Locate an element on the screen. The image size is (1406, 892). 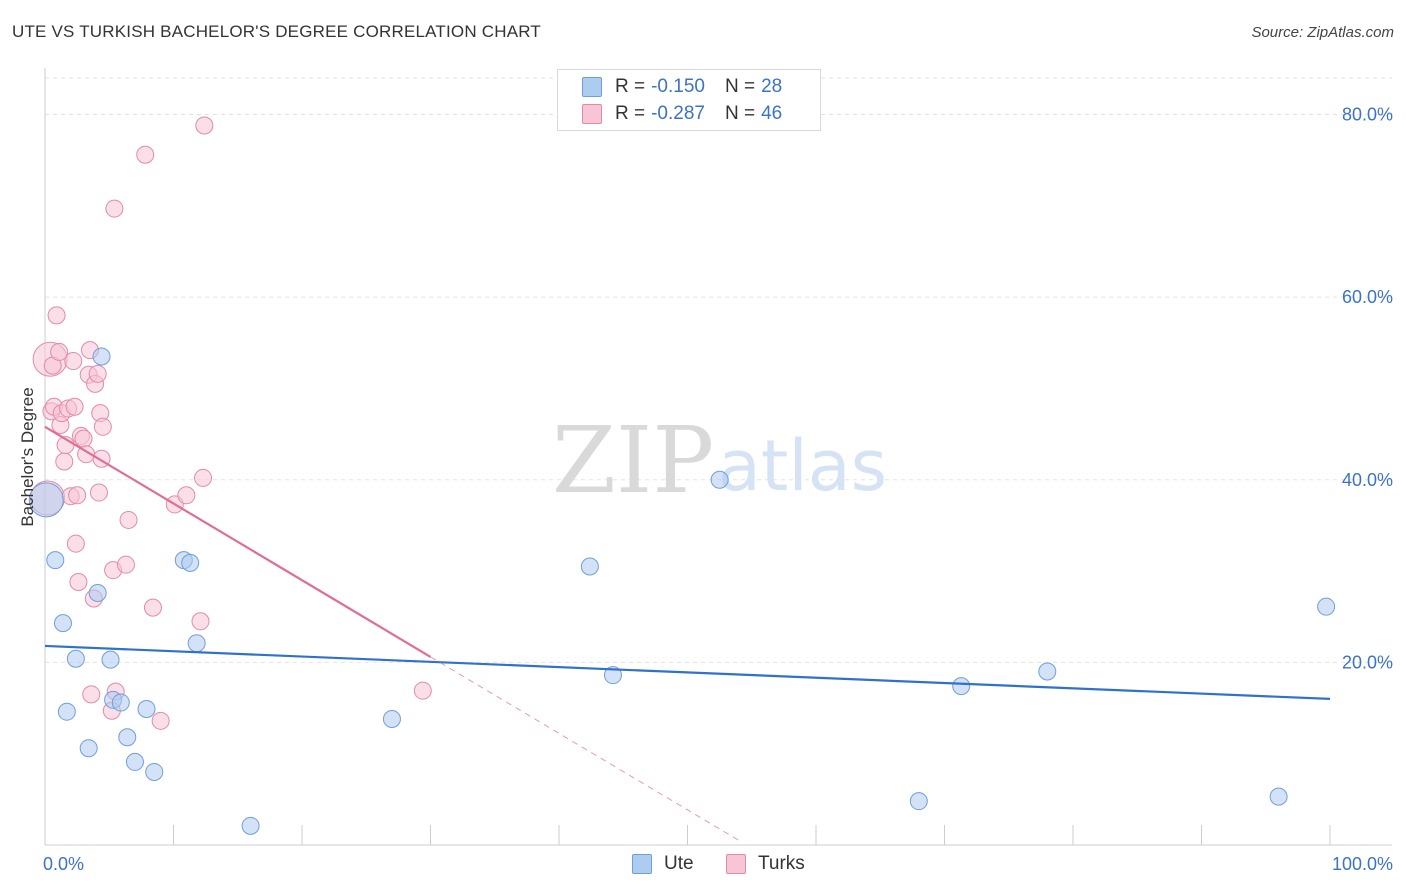
source-credit: Source: ZipAtlas.com is located at coordinates (1322, 32).